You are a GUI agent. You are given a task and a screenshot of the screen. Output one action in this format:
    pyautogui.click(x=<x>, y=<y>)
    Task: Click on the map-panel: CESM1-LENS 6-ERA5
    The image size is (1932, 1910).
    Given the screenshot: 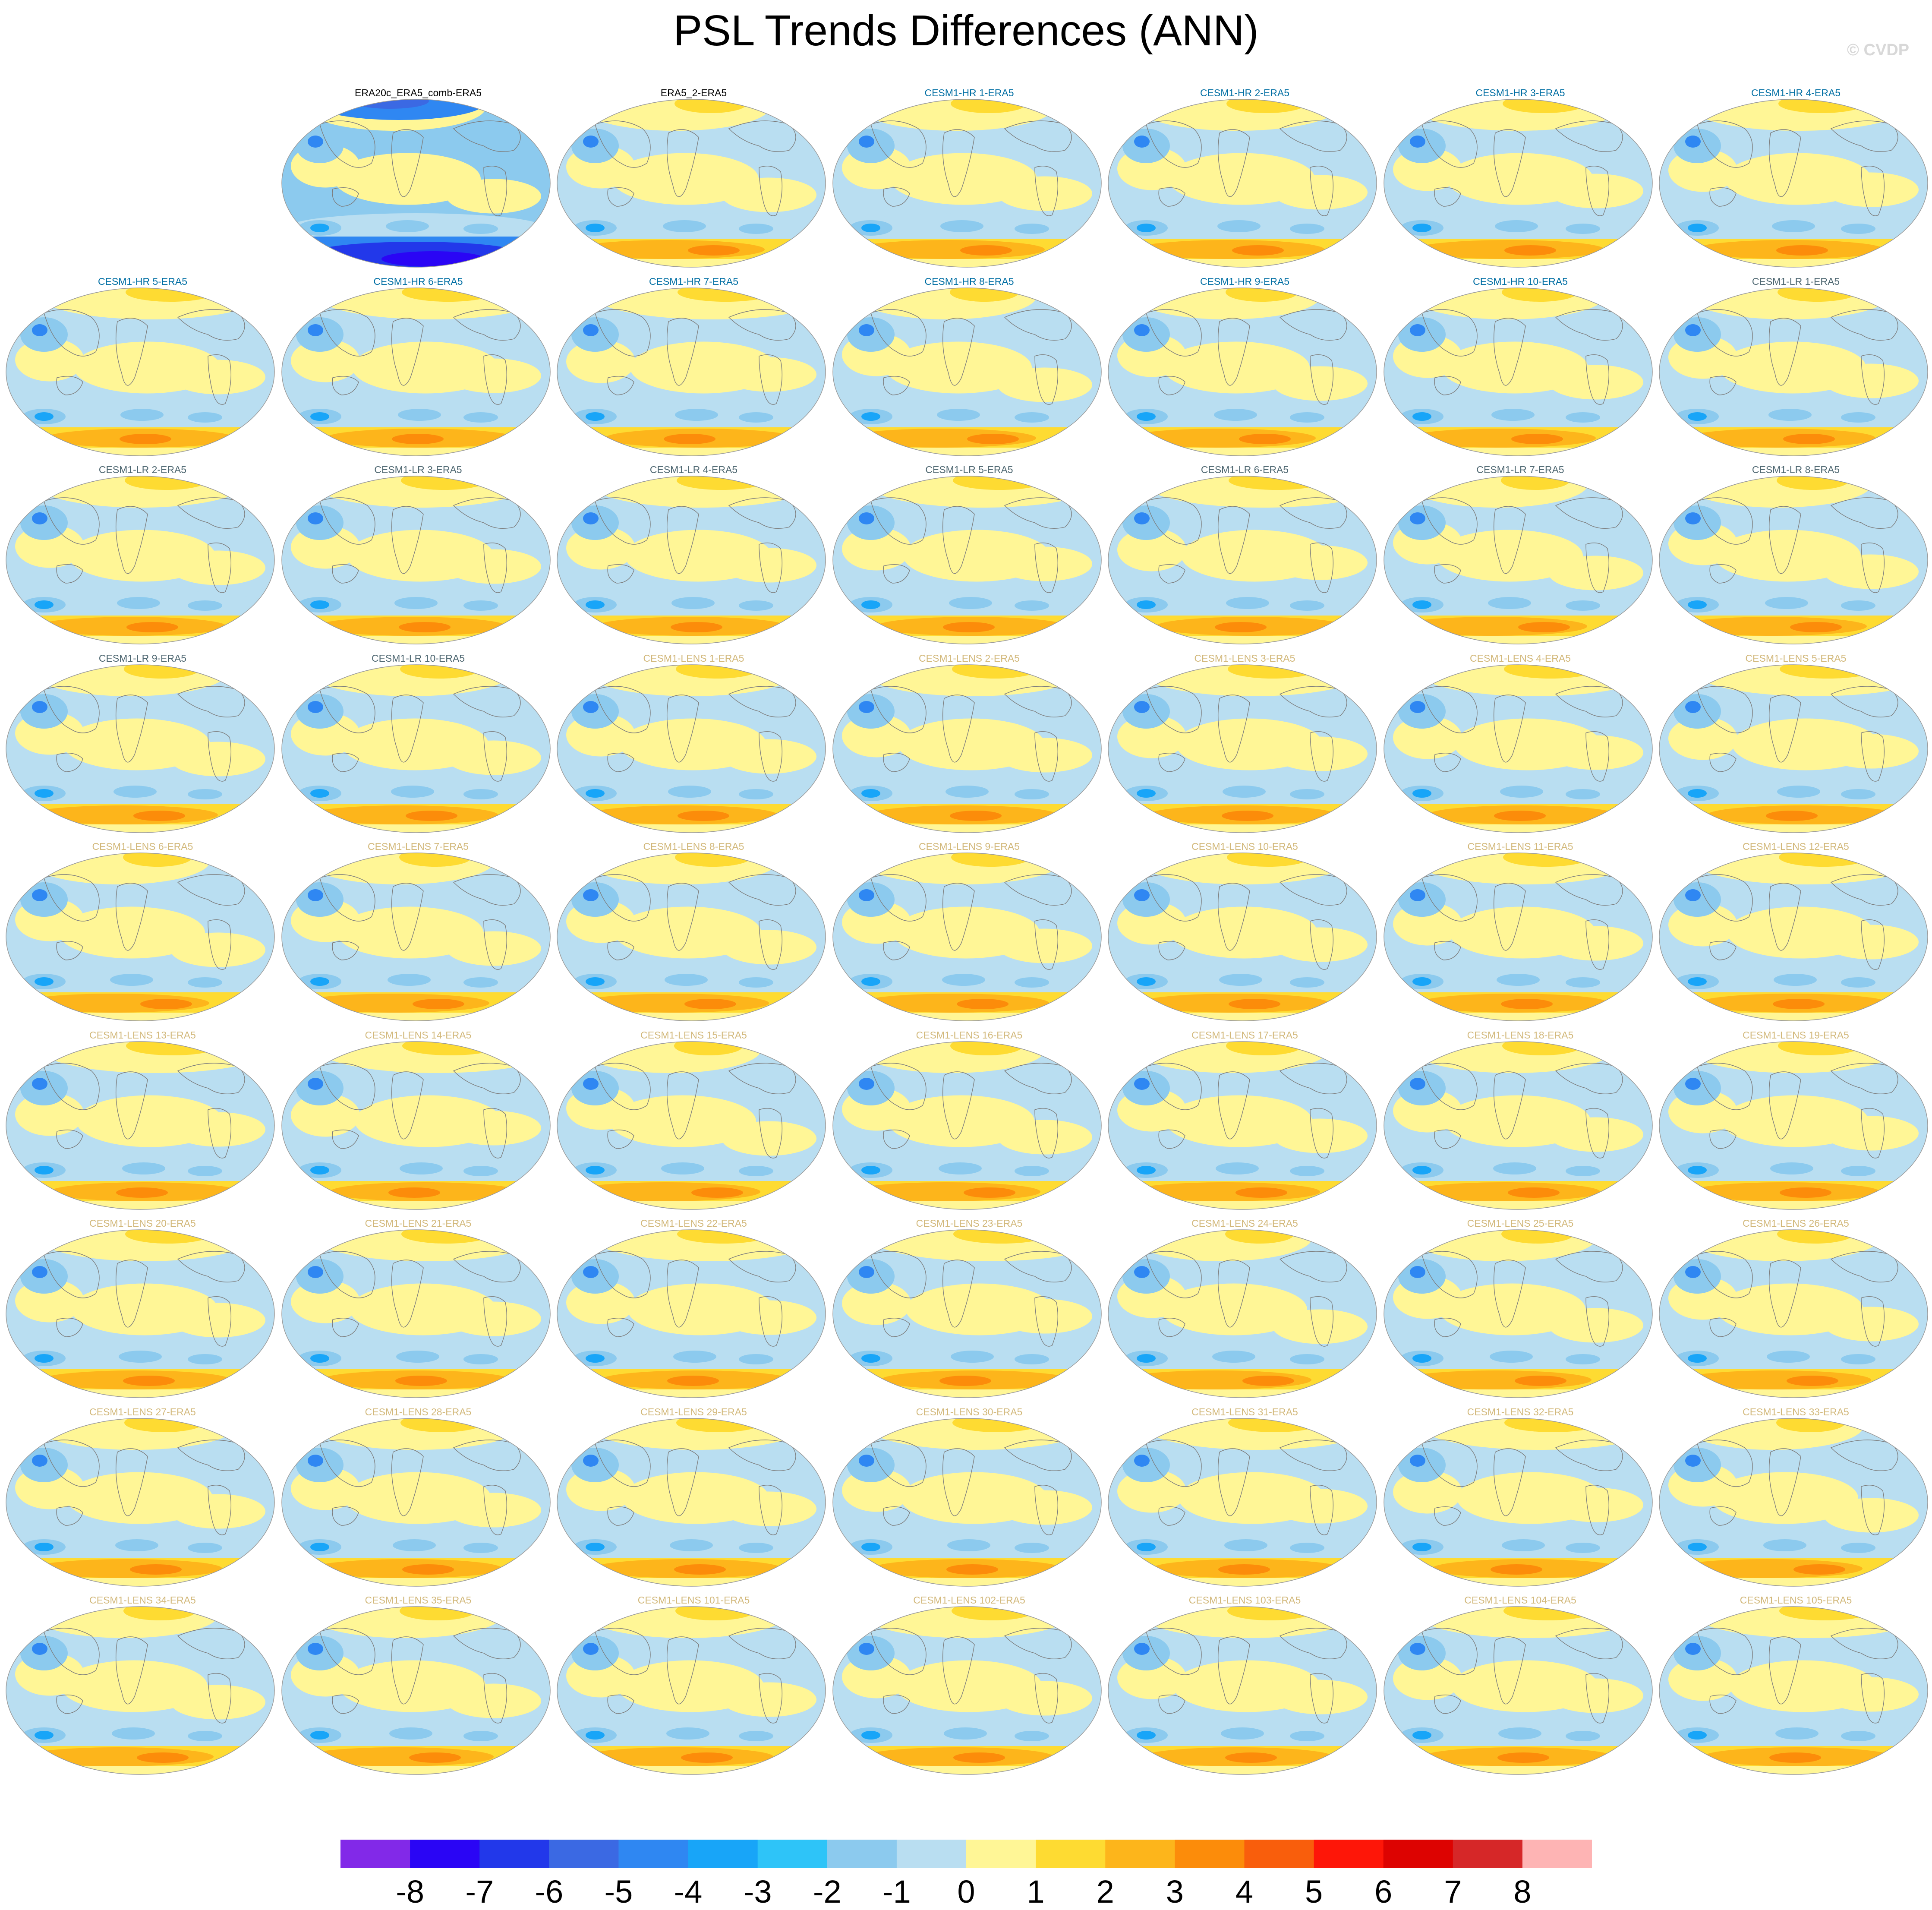 What is the action you would take?
    pyautogui.click(x=143, y=931)
    